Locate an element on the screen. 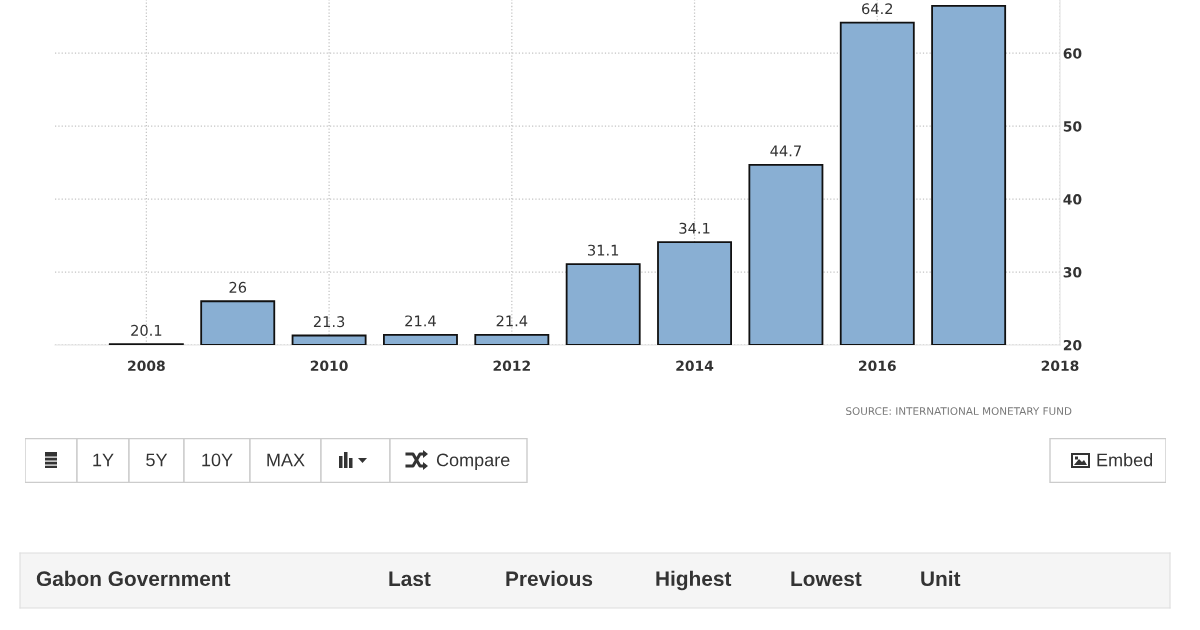 This screenshot has width=1200, height=630. data-label: 44.7 is located at coordinates (785, 151).